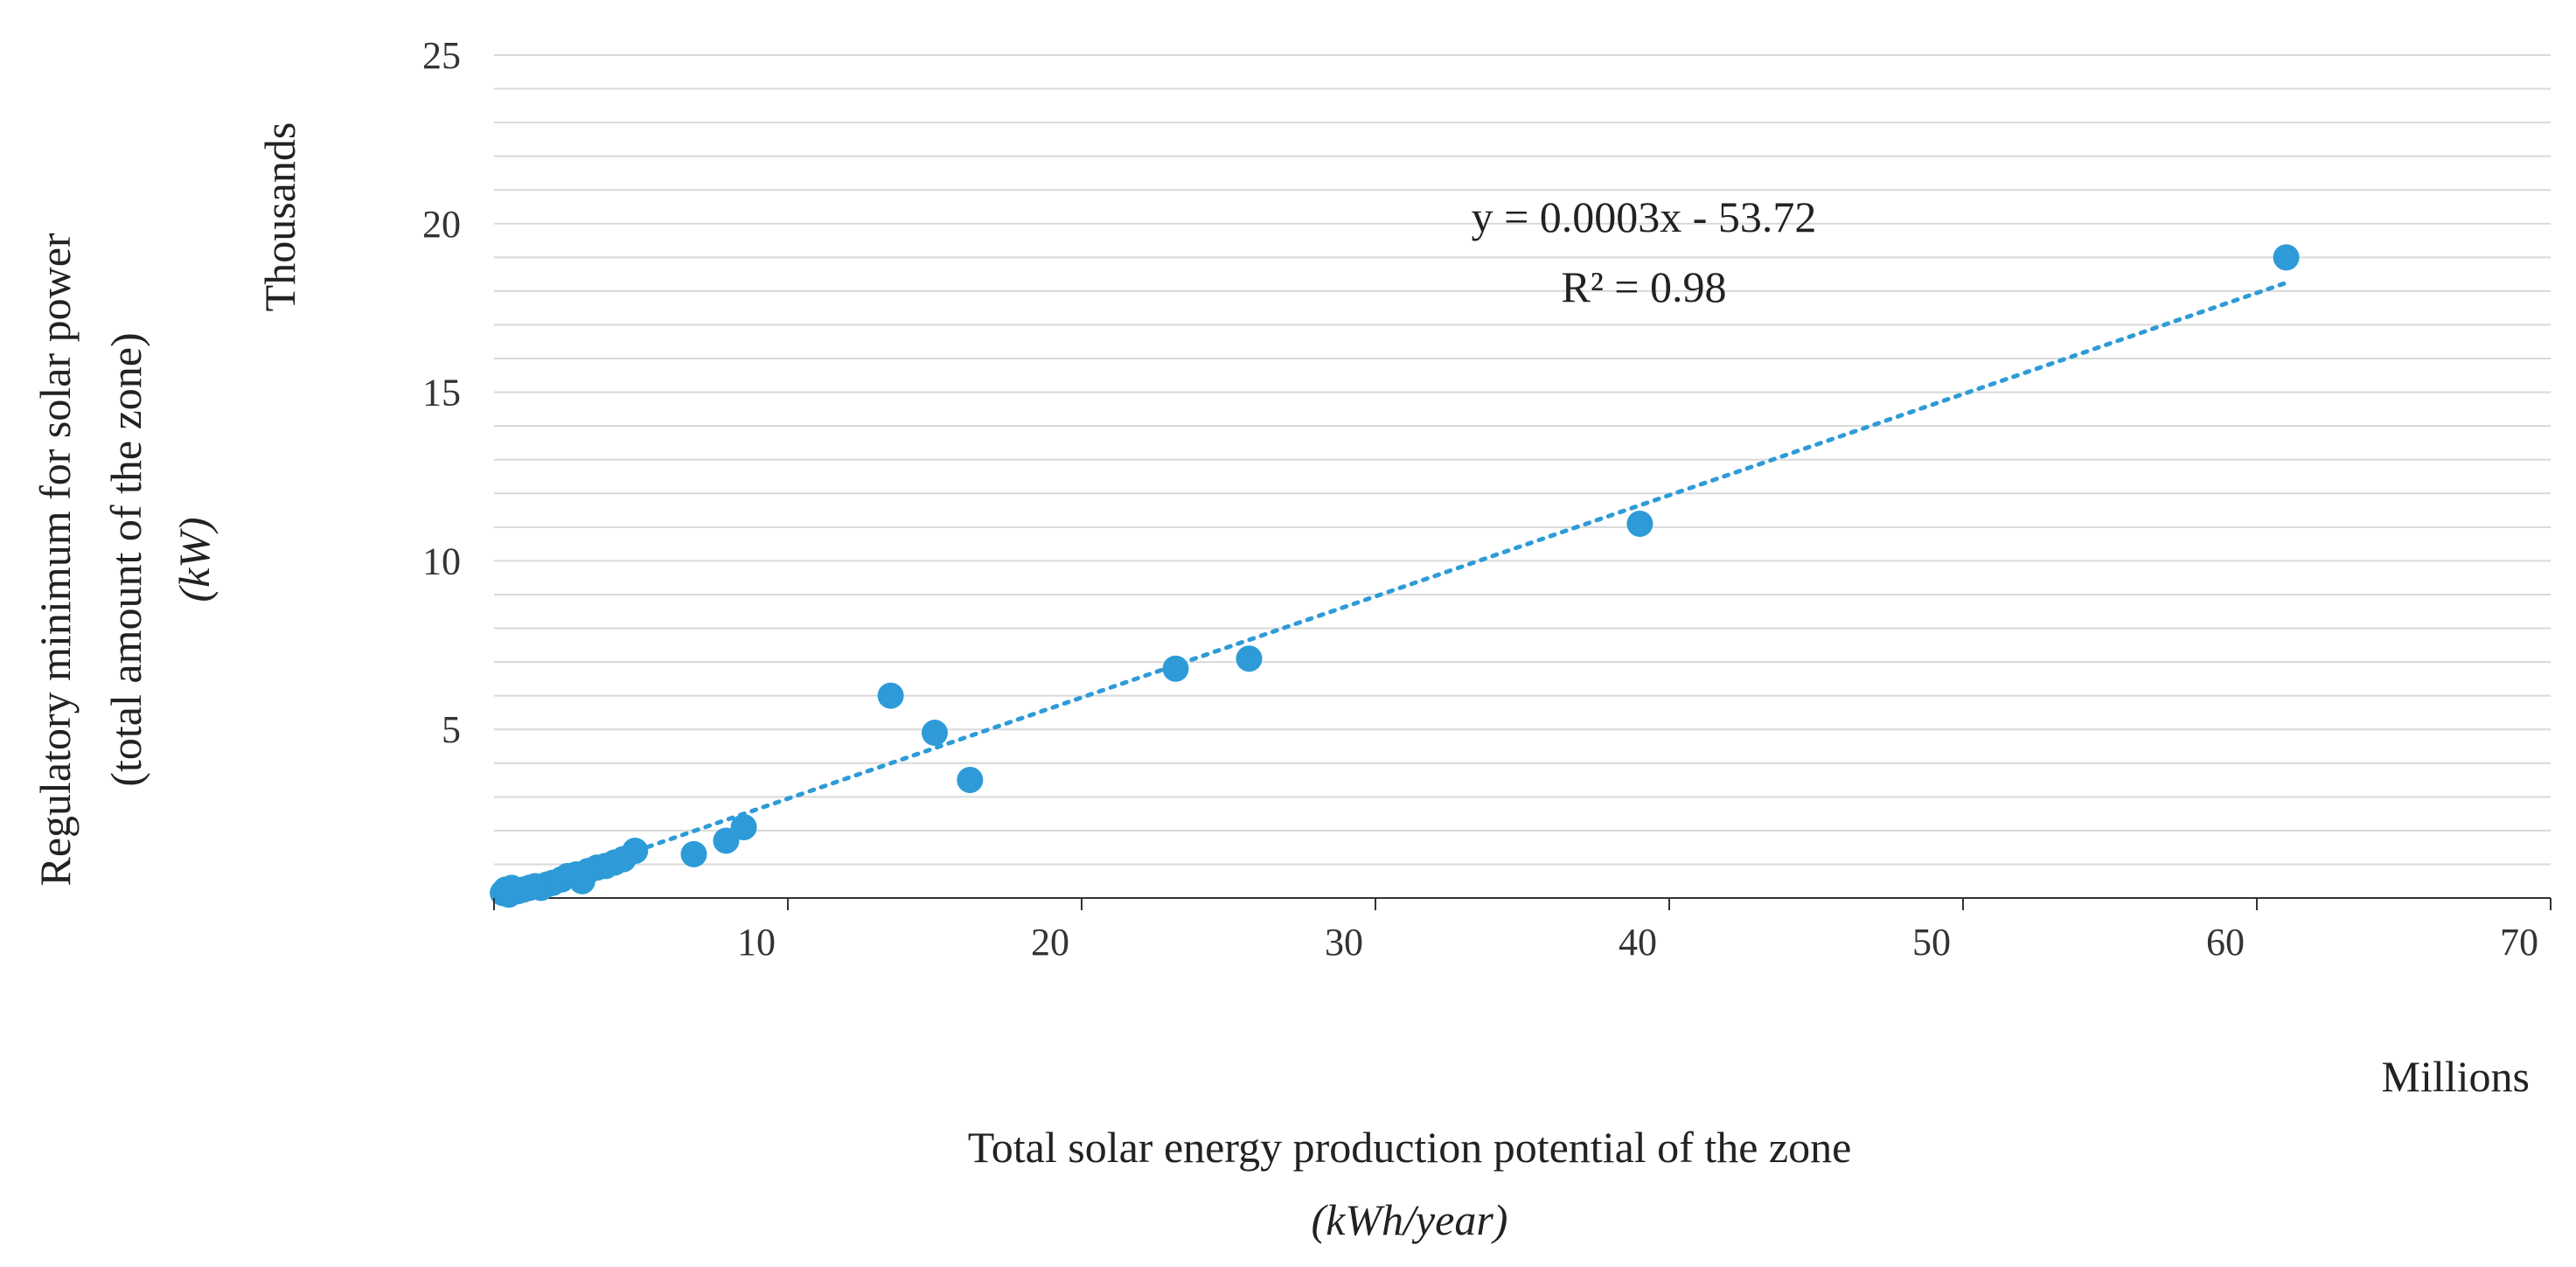 This screenshot has width=2576, height=1267. What do you see at coordinates (1643, 286) in the screenshot?
I see `r-squared-label: R² = 0.98` at bounding box center [1643, 286].